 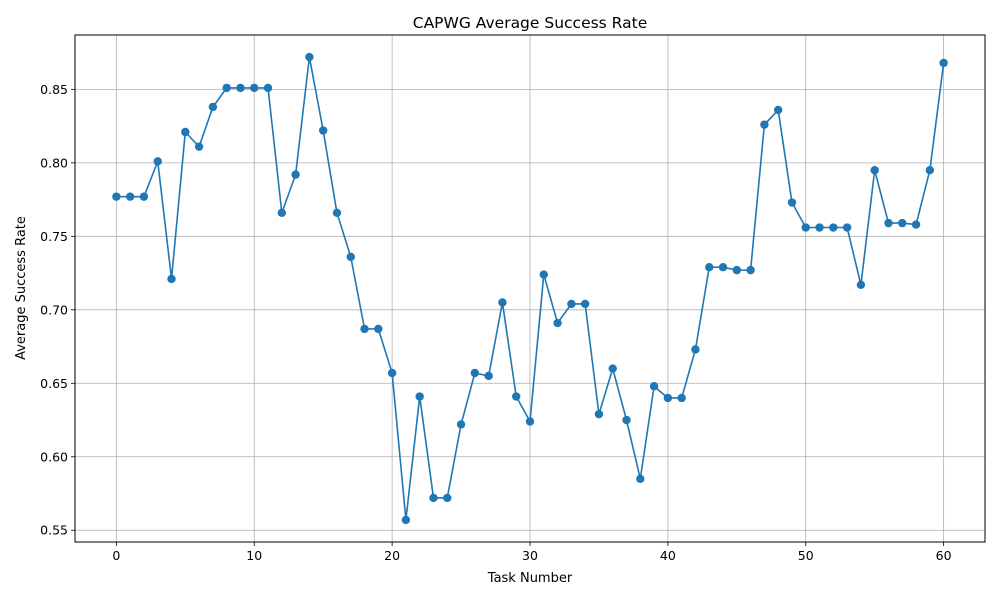 I want to click on y-tick-label: 0.60, so click(x=54, y=456).